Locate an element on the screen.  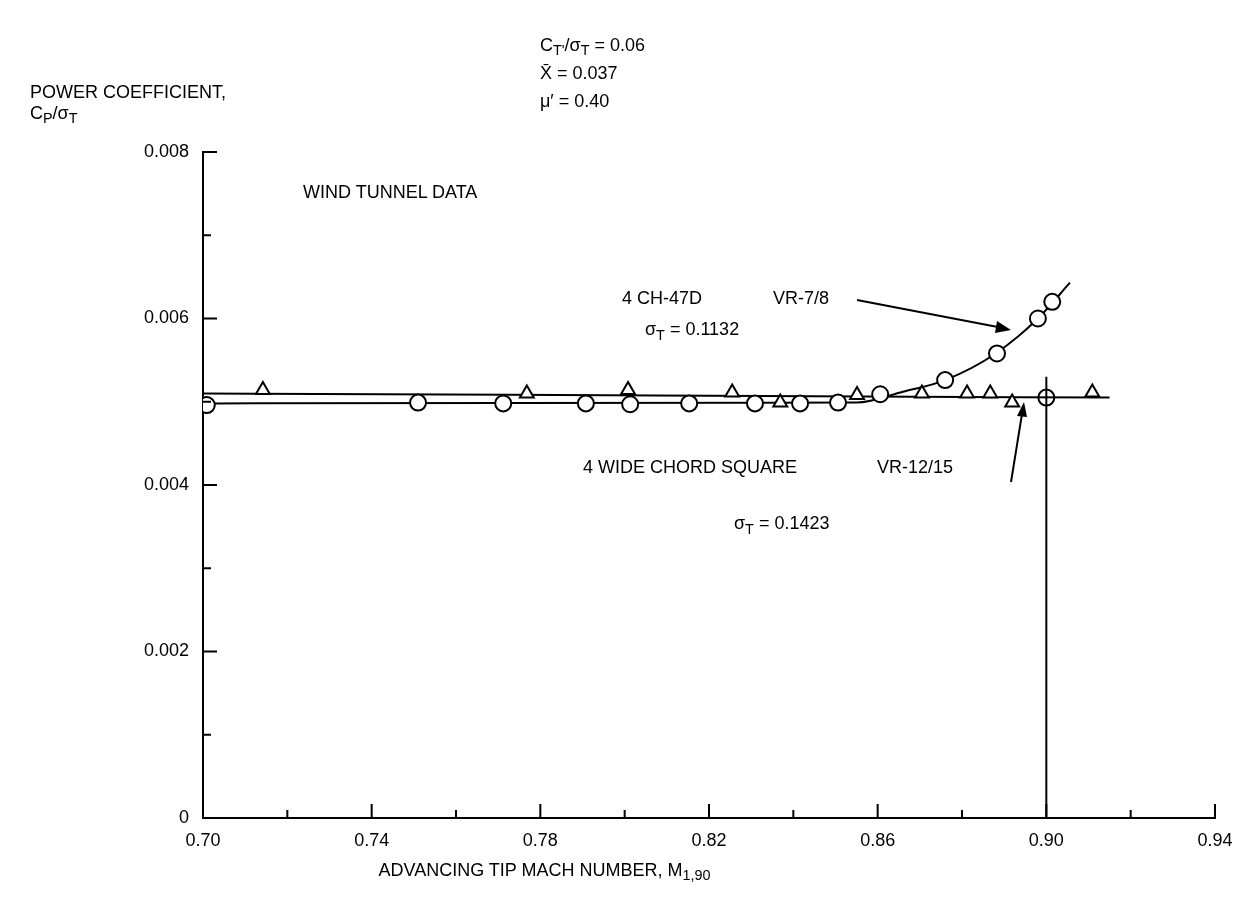
annotation: σ$_{T}$ = 0.1132 is located at coordinates (692, 331).